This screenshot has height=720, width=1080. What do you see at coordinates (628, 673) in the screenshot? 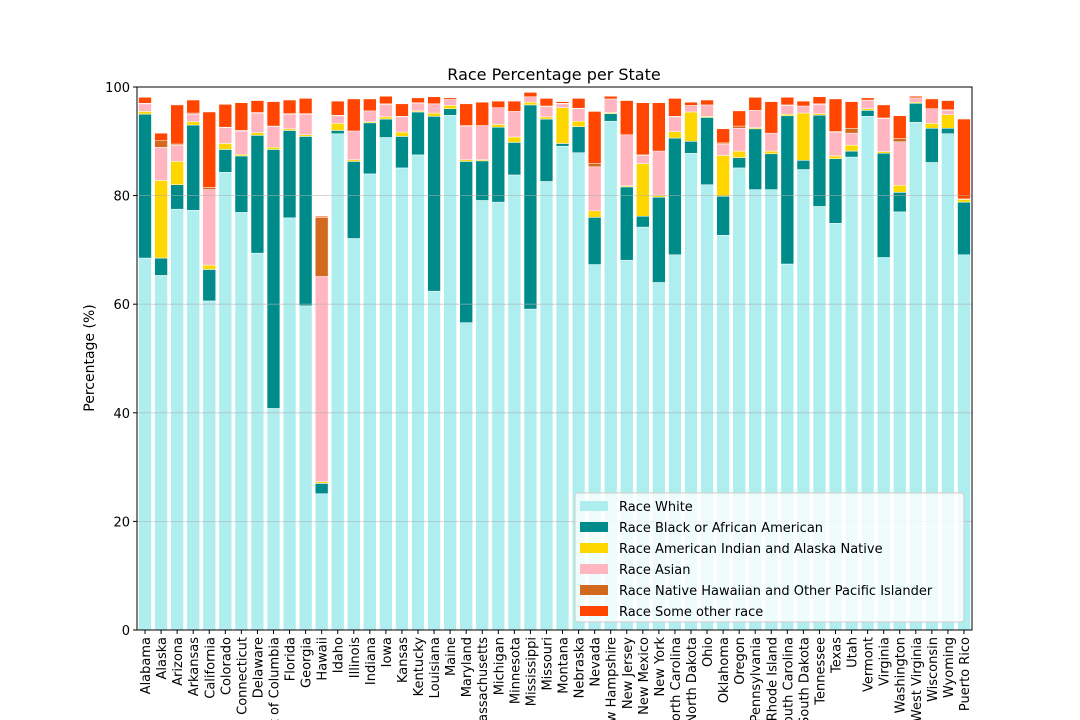
I see `x-tick-label: New Jersey` at bounding box center [628, 673].